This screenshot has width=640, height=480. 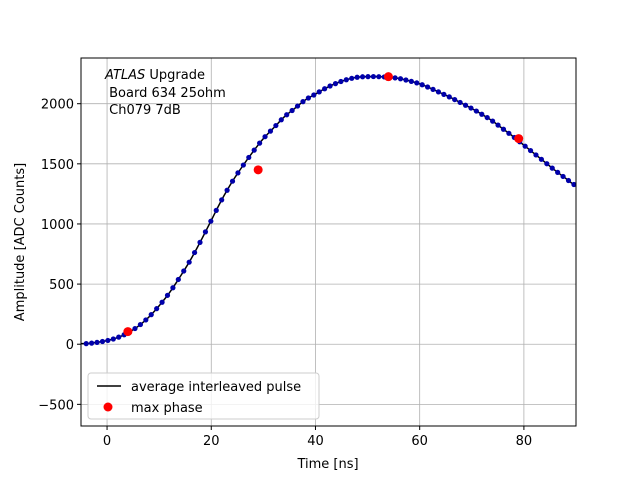 What do you see at coordinates (175, 75) in the screenshot?
I see `annotation-upgrade: Upgrade` at bounding box center [175, 75].